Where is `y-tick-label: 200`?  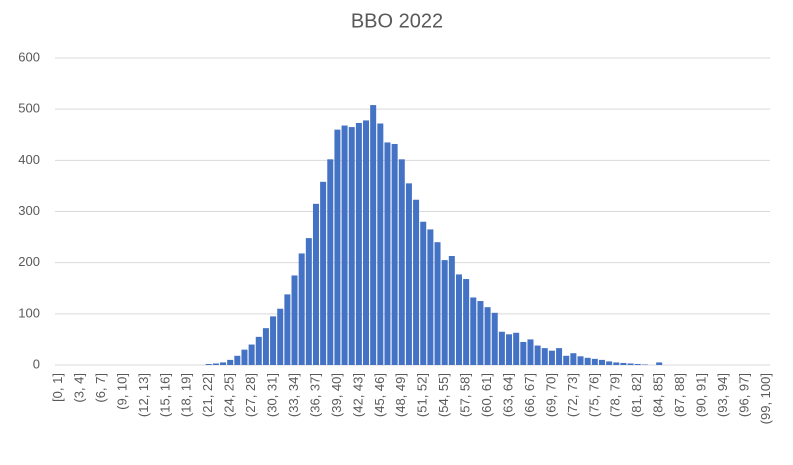
y-tick-label: 200 is located at coordinates (29, 261).